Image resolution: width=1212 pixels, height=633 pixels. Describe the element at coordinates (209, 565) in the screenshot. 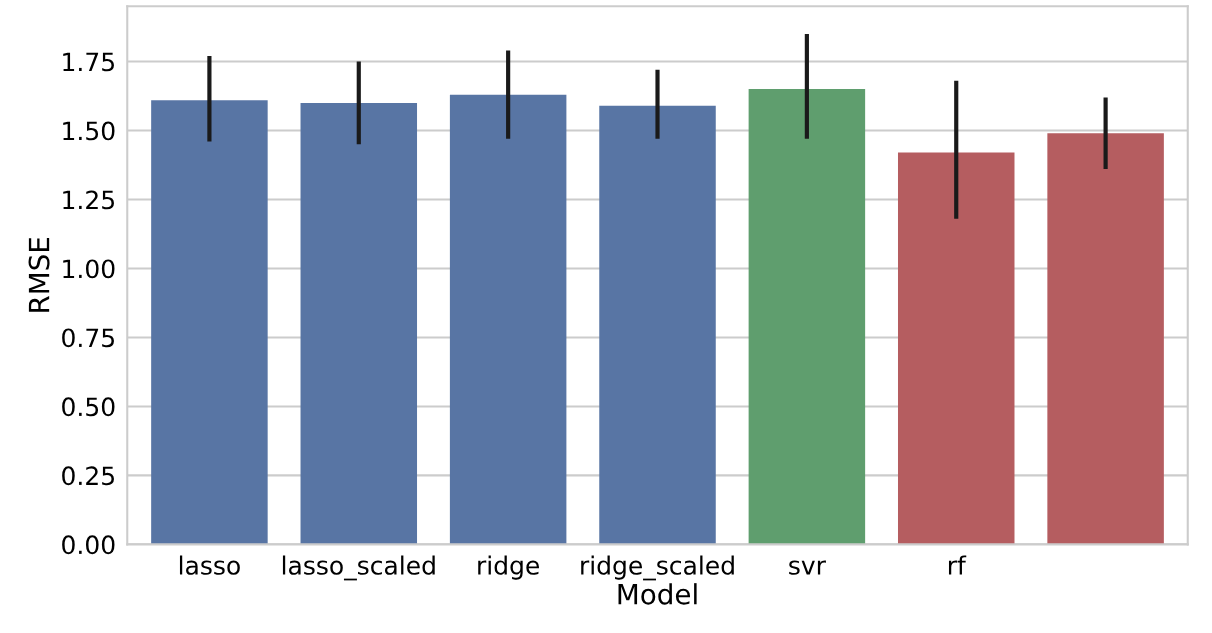

I see `x-tick-label: lasso` at that location.